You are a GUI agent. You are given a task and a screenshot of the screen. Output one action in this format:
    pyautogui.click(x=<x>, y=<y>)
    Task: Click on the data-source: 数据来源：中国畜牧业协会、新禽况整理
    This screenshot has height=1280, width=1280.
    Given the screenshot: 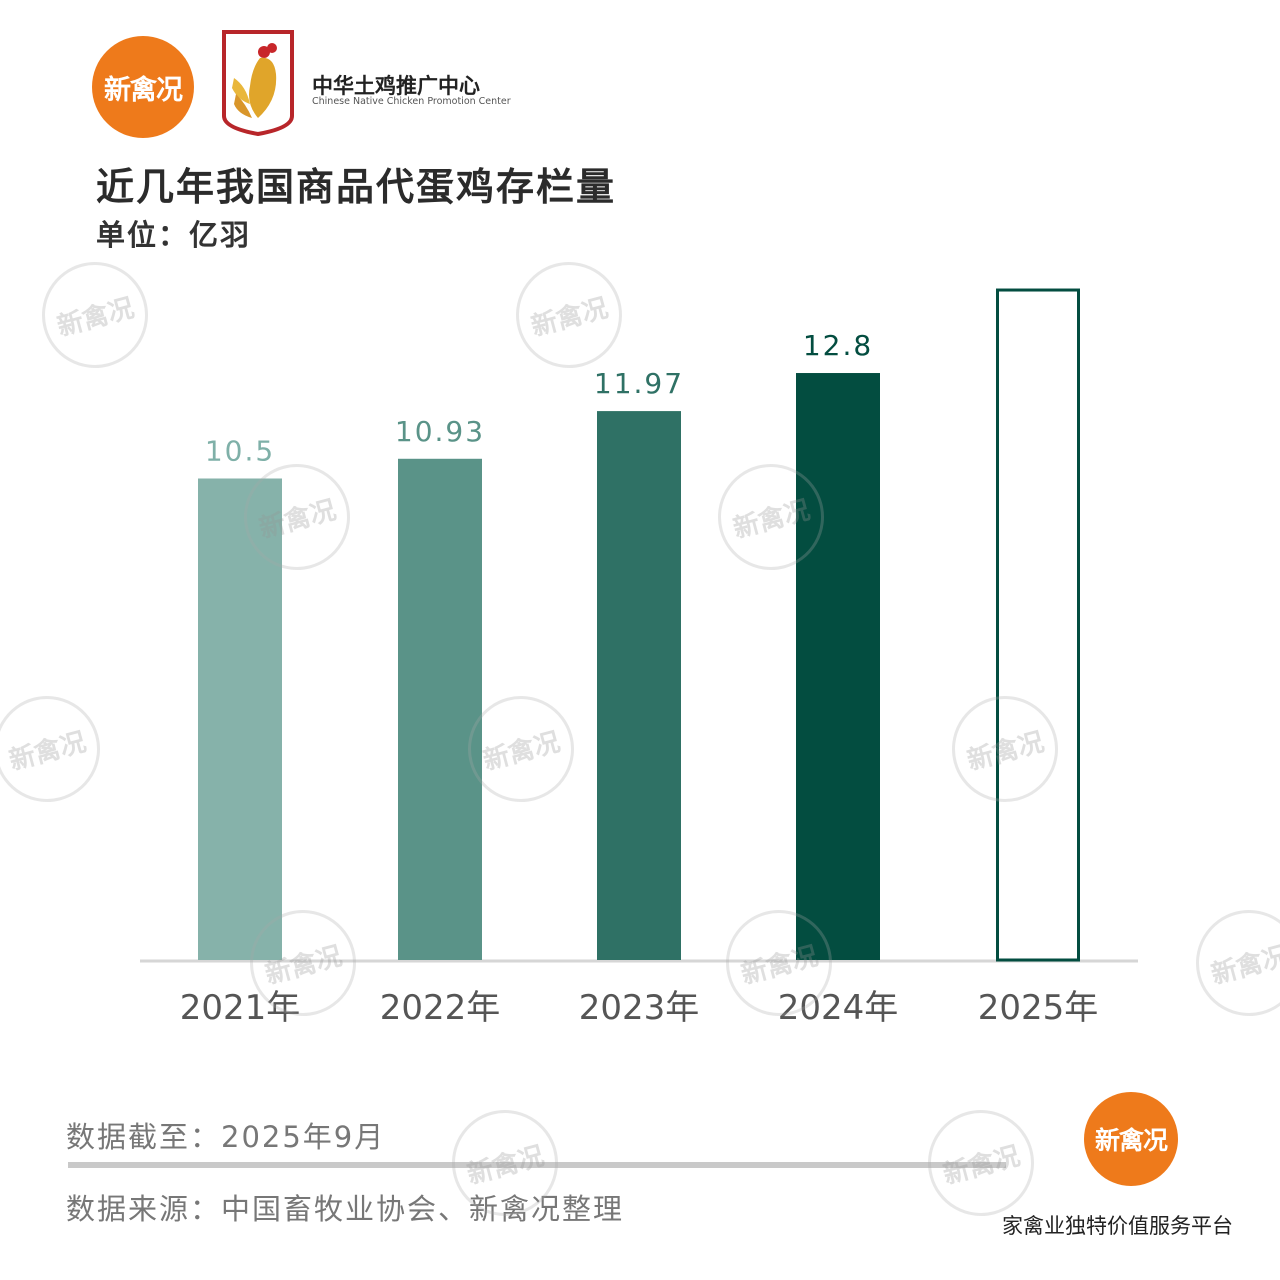 What is the action you would take?
    pyautogui.click(x=345, y=1209)
    